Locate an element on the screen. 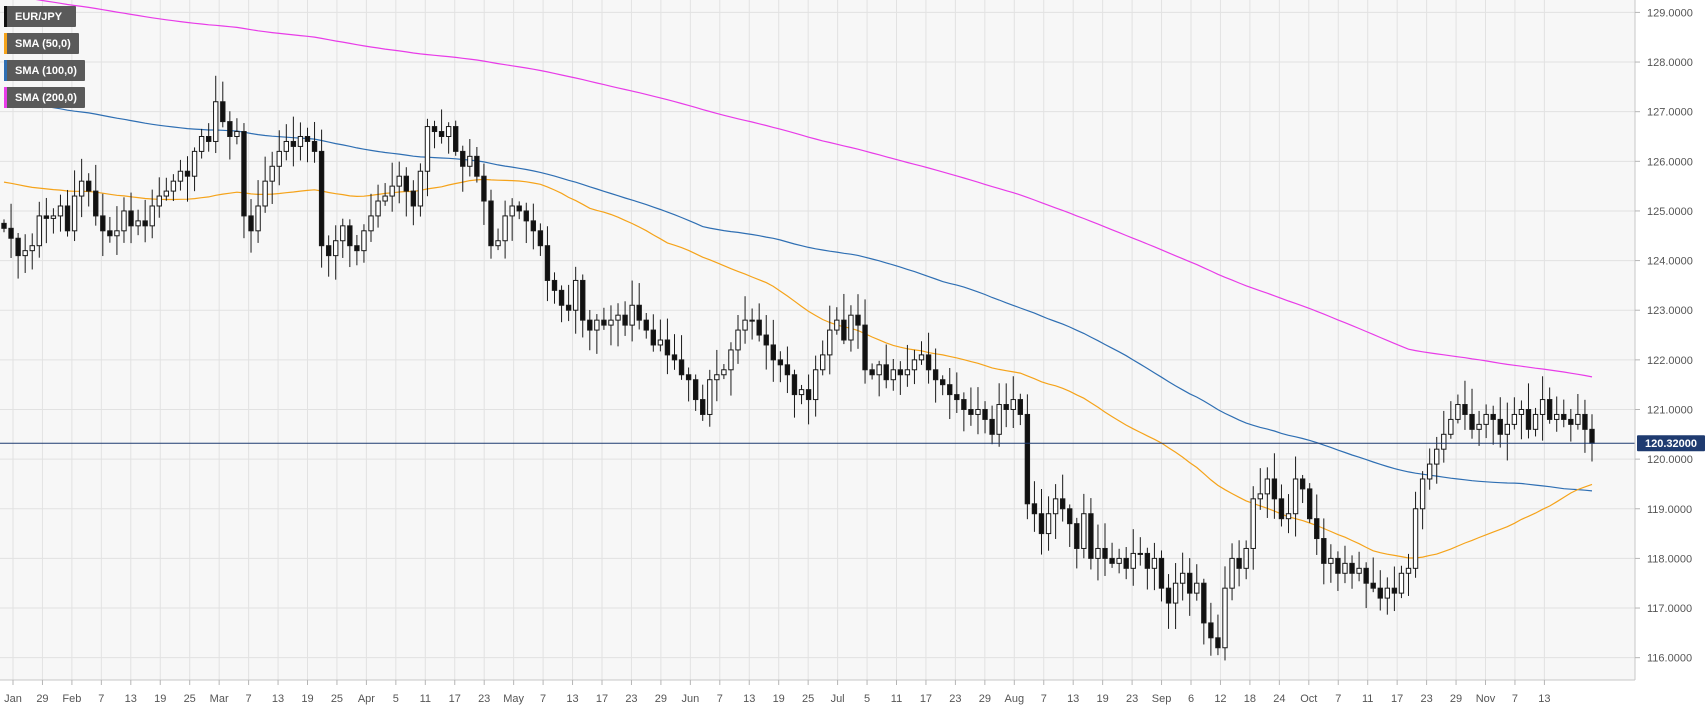 The height and width of the screenshot is (712, 1707). x-tick-label: 18 is located at coordinates (1250, 699).